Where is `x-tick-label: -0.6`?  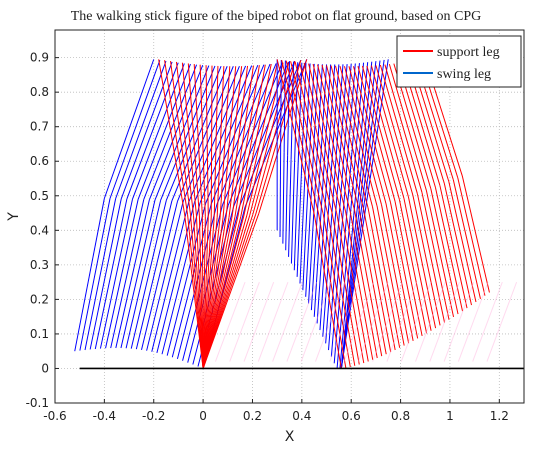 x-tick-label: -0.6 is located at coordinates (54, 416).